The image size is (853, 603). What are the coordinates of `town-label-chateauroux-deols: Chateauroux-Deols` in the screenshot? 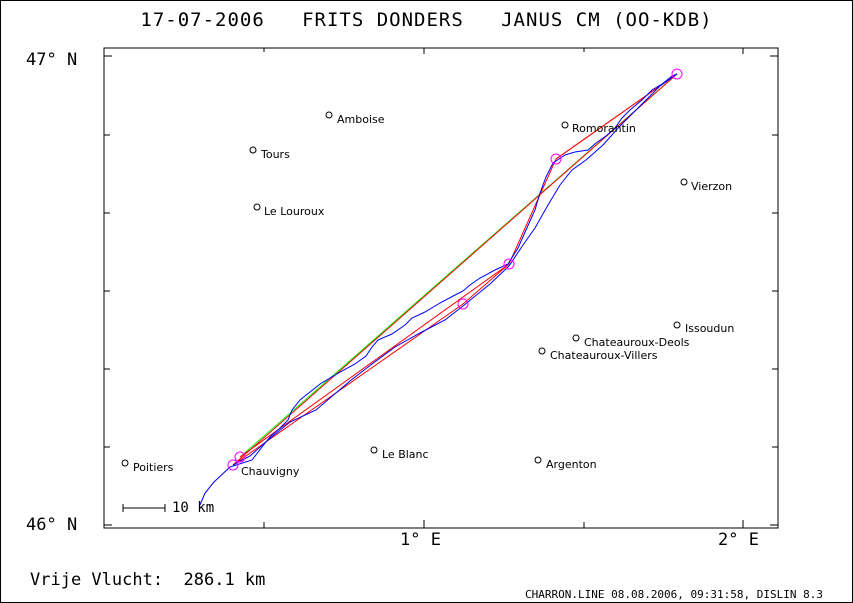 It's located at (637, 342).